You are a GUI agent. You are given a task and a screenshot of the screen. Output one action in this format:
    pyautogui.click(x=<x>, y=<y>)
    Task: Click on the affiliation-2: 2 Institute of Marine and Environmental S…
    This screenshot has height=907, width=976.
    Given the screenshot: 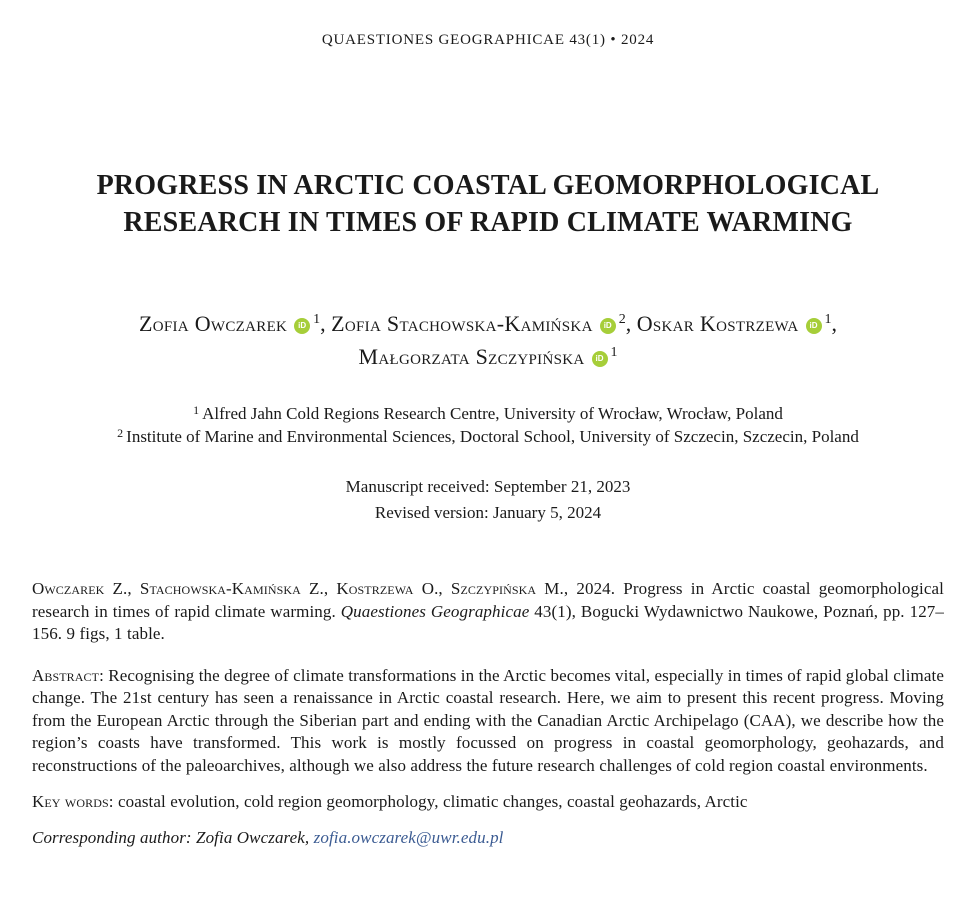 What is the action you would take?
    pyautogui.click(x=488, y=436)
    